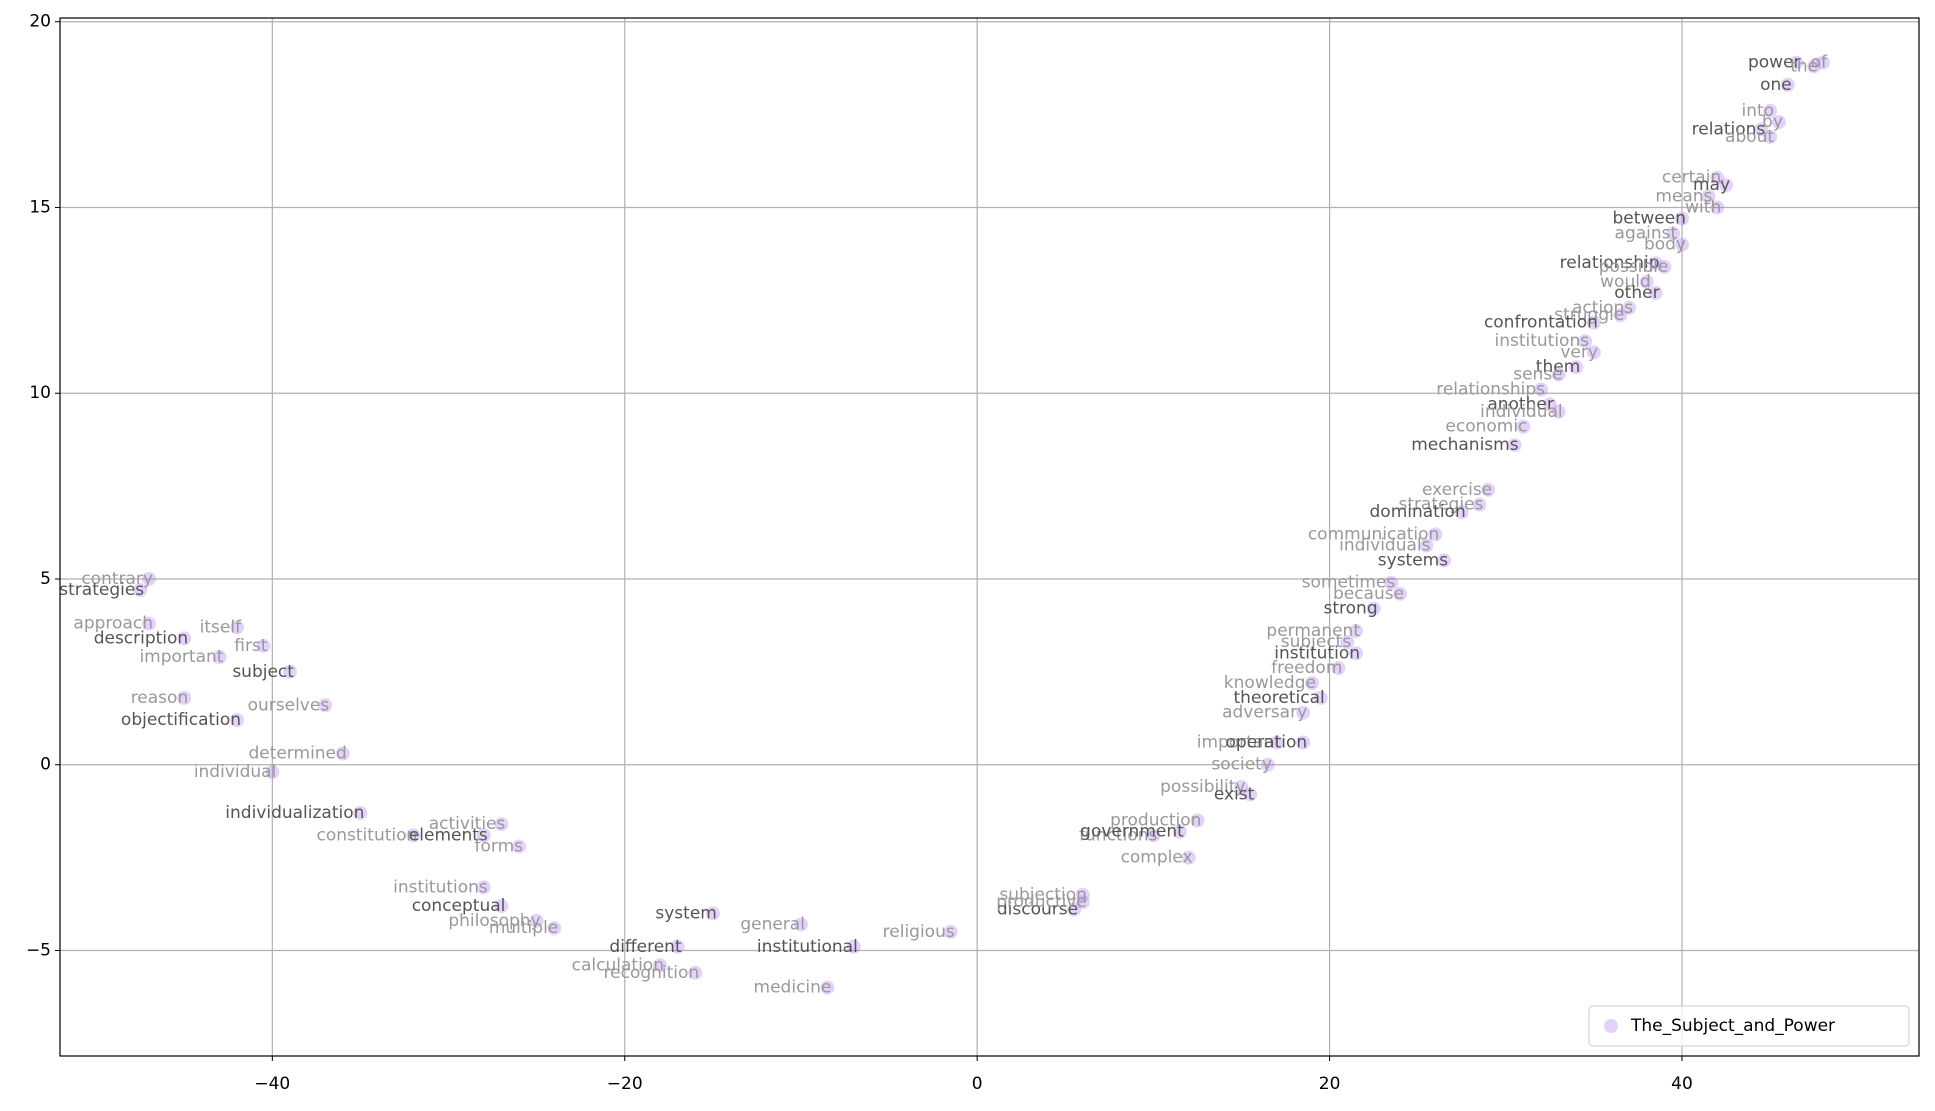  I want to click on point-label: philosophy, so click(494, 921).